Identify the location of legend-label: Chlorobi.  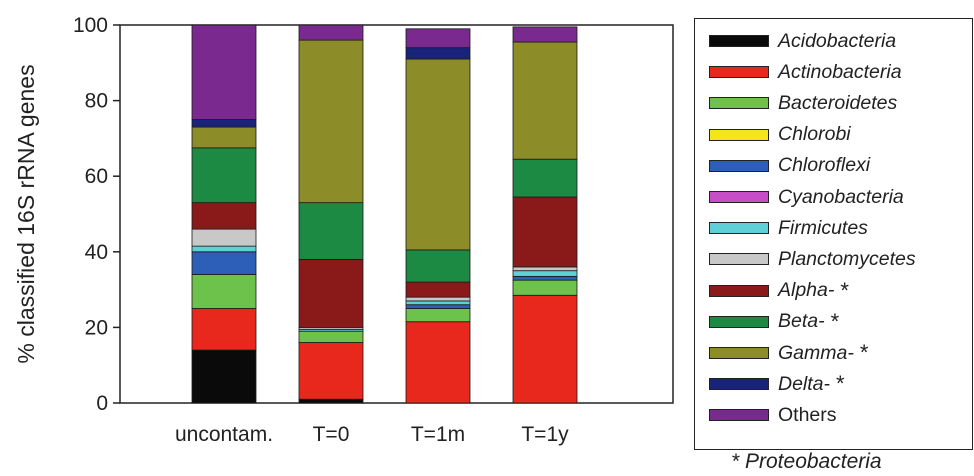
(814, 134).